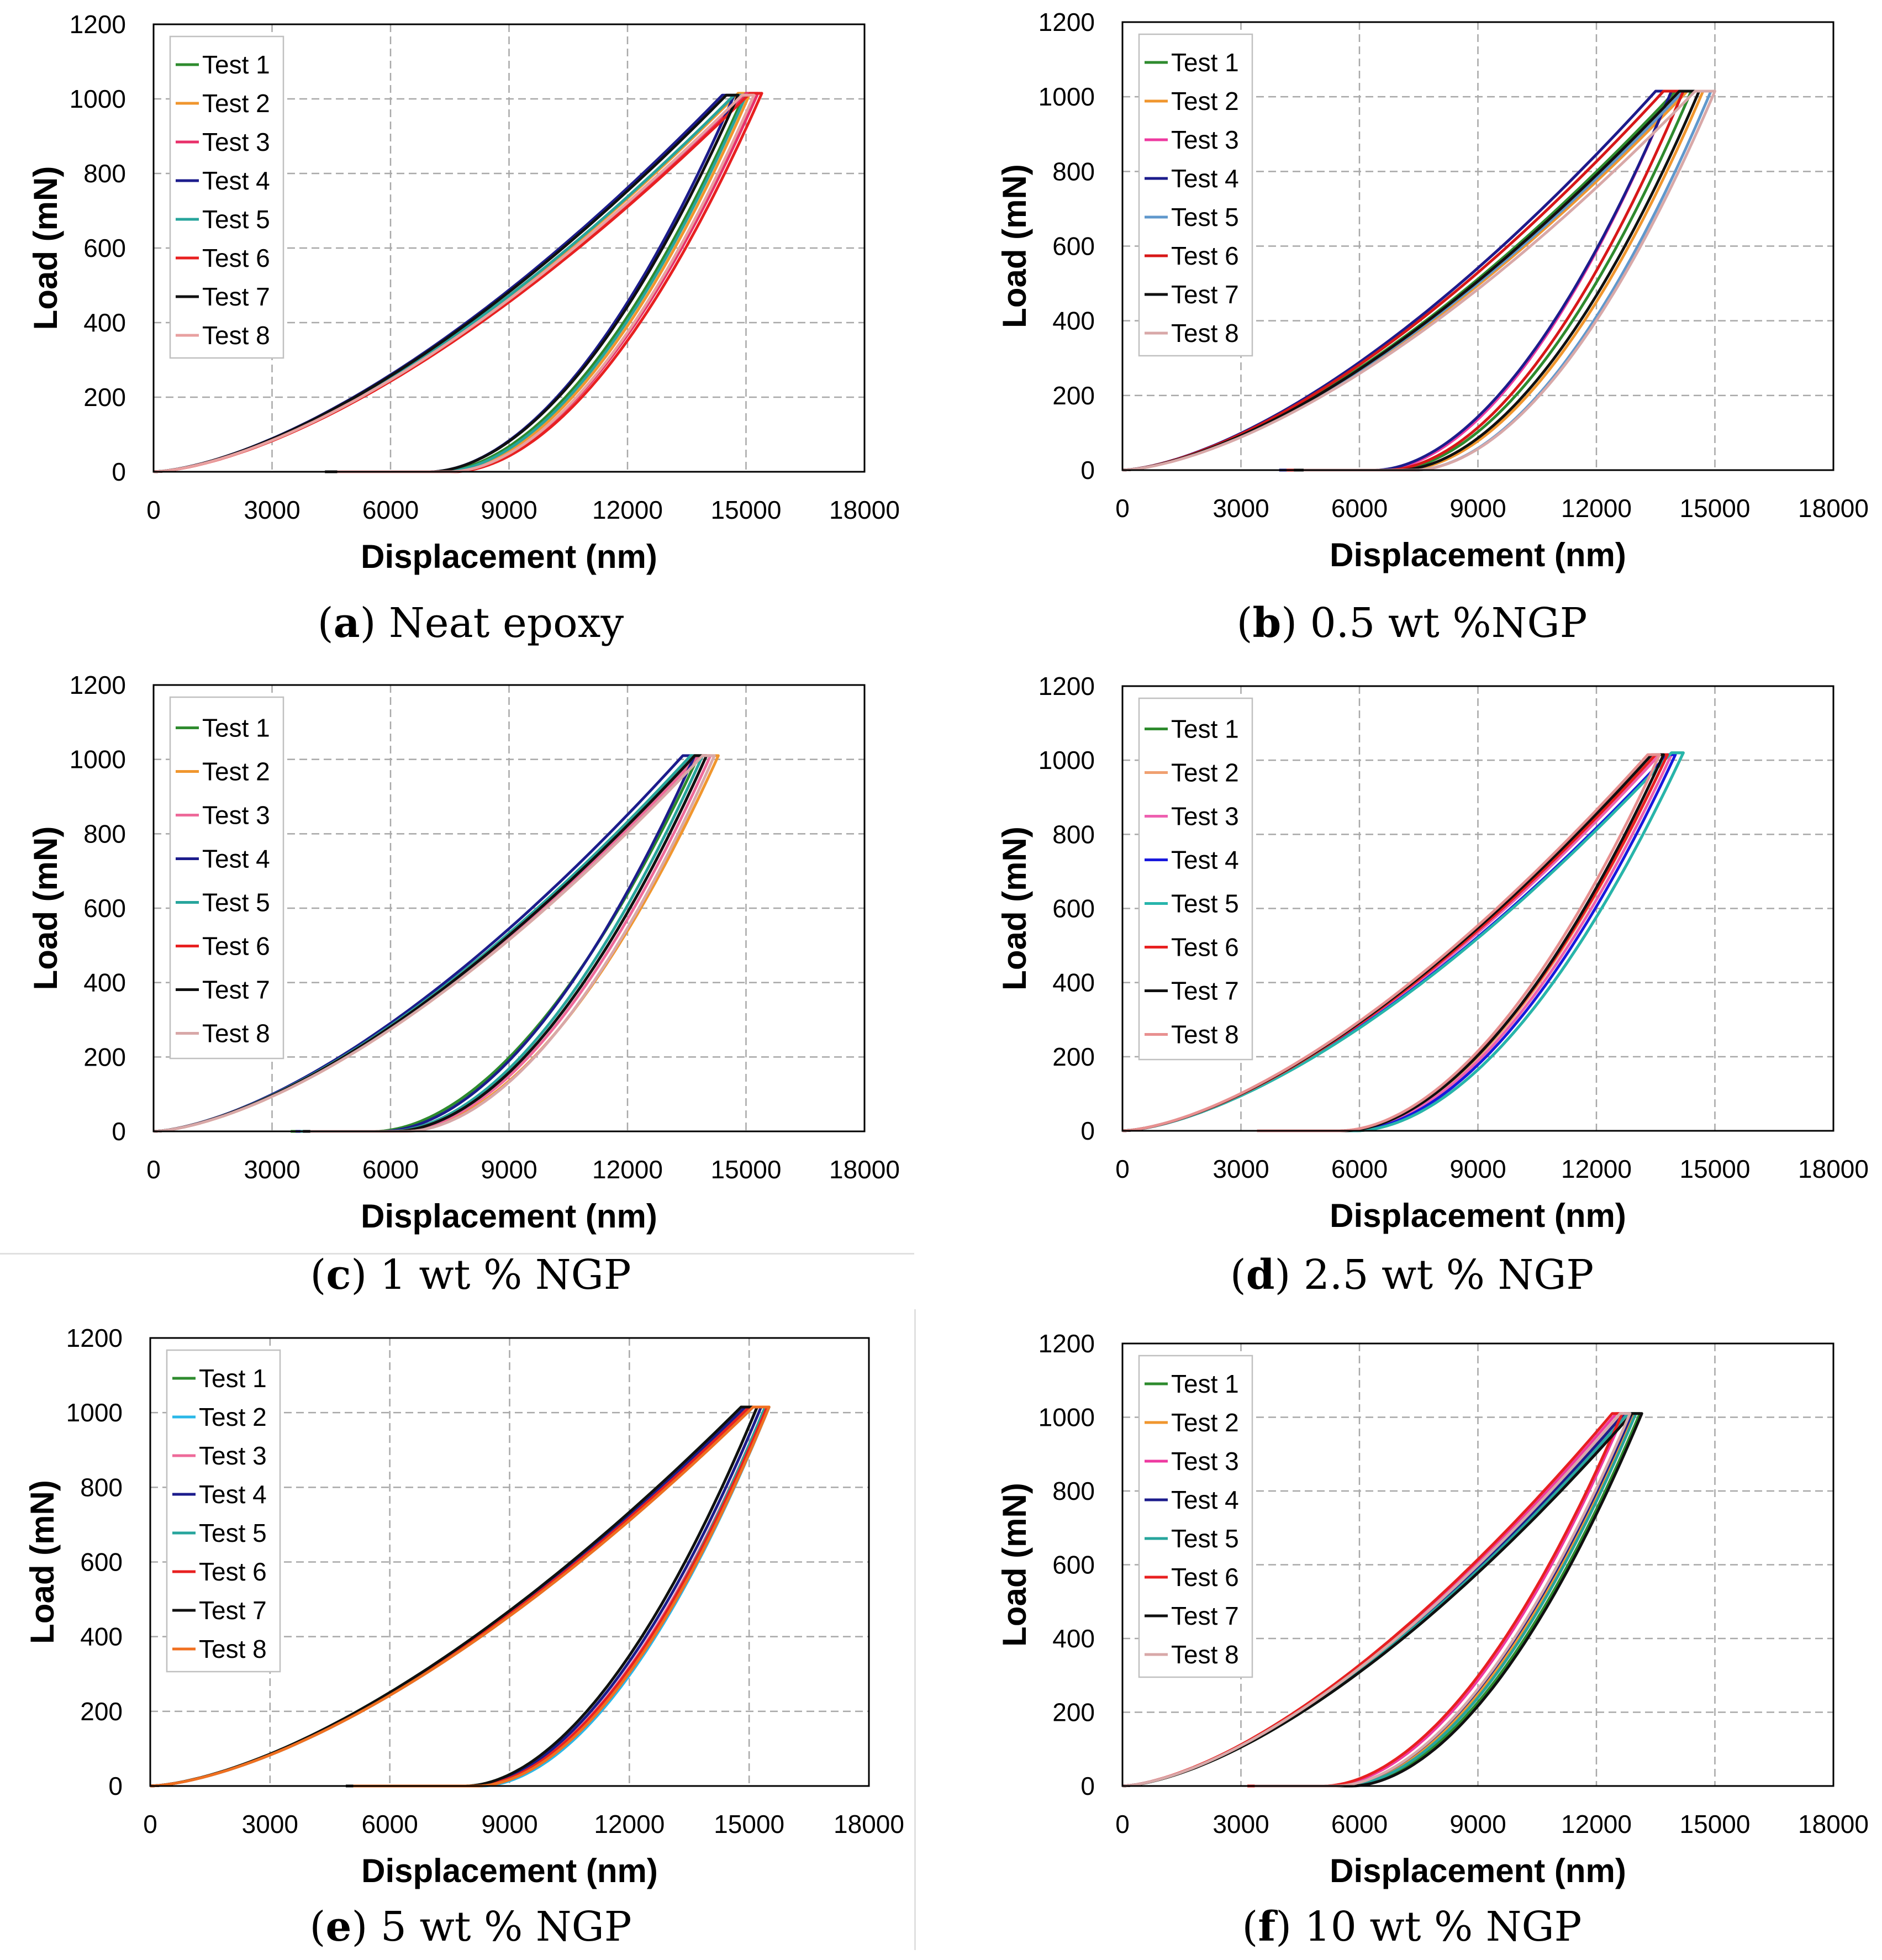 This screenshot has height=1960, width=1882. I want to click on caption-d: (d) 2.5 wt % NGP, so click(1412, 1275).